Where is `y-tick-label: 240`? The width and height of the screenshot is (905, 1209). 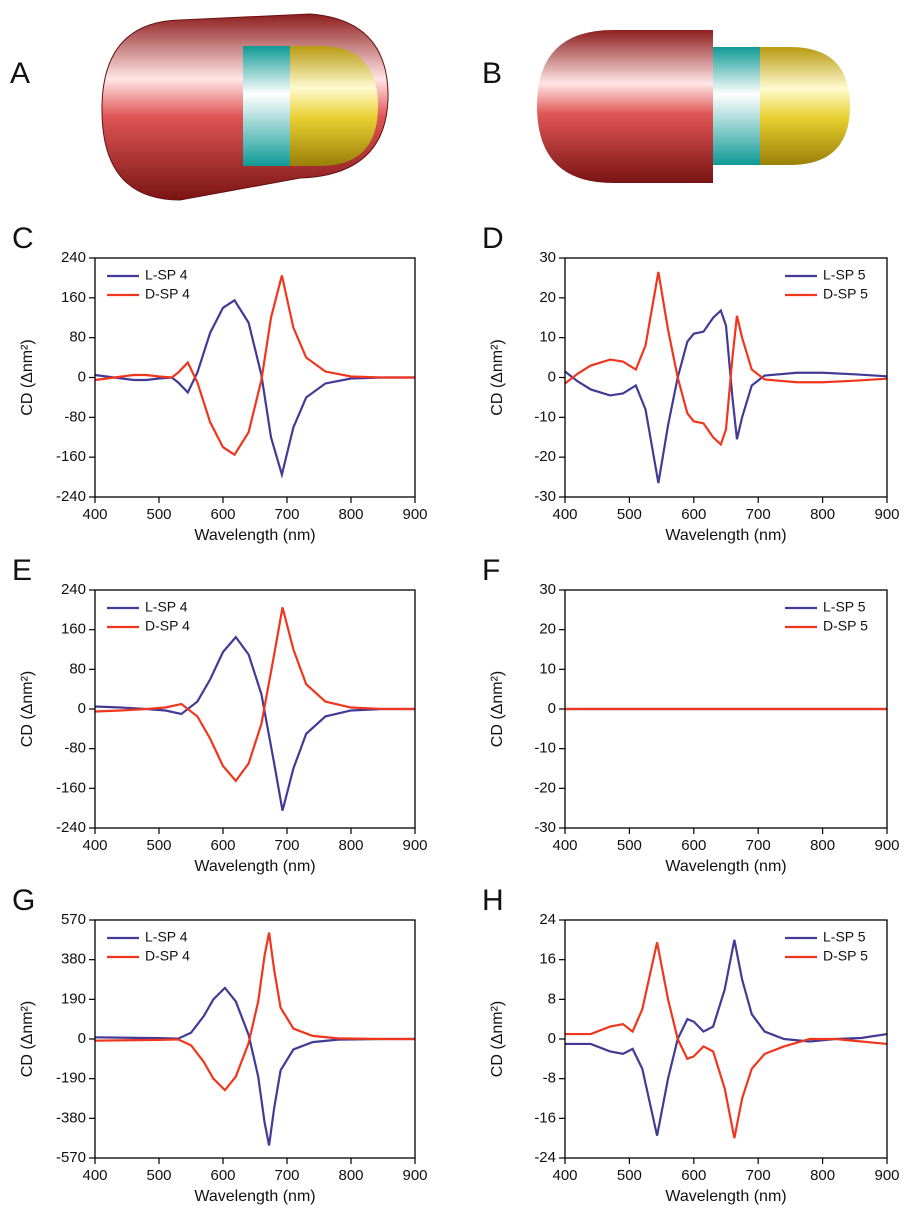 y-tick-label: 240 is located at coordinates (73, 257).